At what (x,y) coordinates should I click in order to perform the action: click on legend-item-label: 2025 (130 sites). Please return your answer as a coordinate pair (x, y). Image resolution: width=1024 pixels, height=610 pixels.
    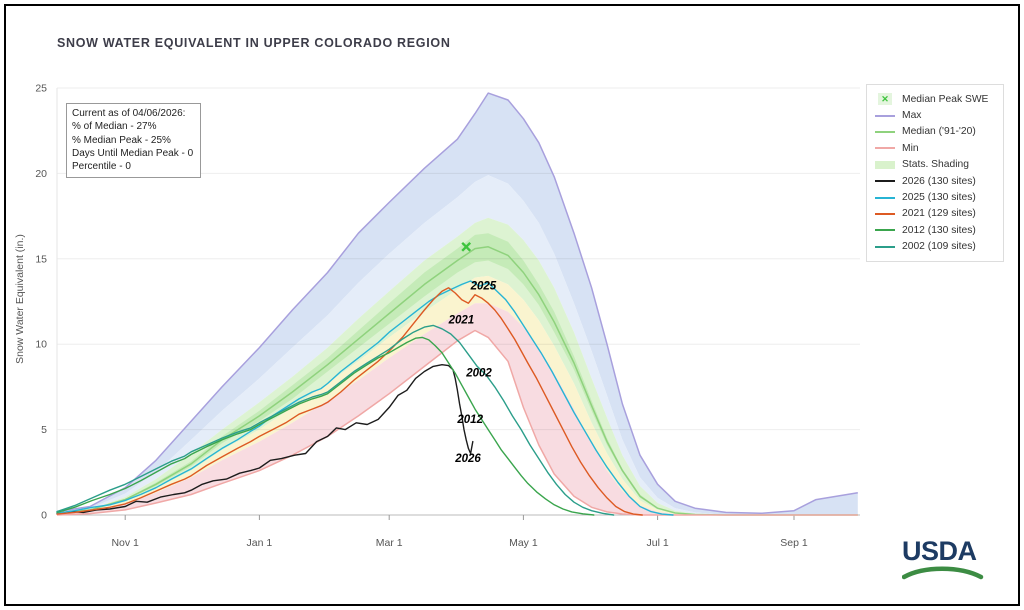
    Looking at the image, I should click on (939, 198).